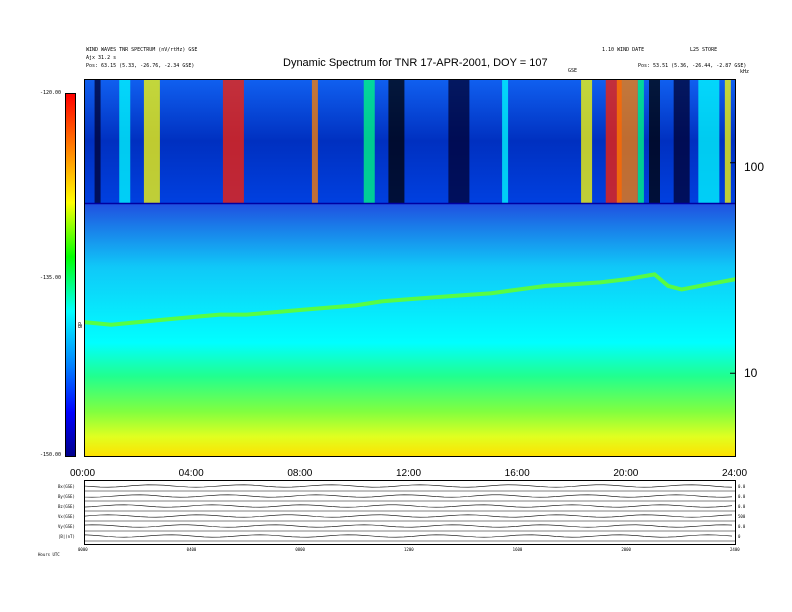  What do you see at coordinates (623, 50) in the screenshot?
I see `header-right-line1: 1.10 WIND DATE` at bounding box center [623, 50].